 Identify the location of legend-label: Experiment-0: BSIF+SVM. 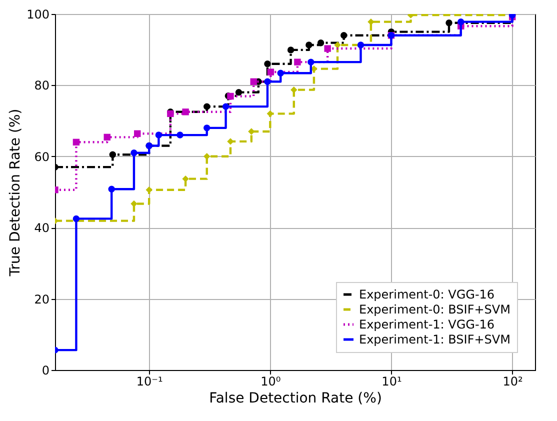
(434, 309).